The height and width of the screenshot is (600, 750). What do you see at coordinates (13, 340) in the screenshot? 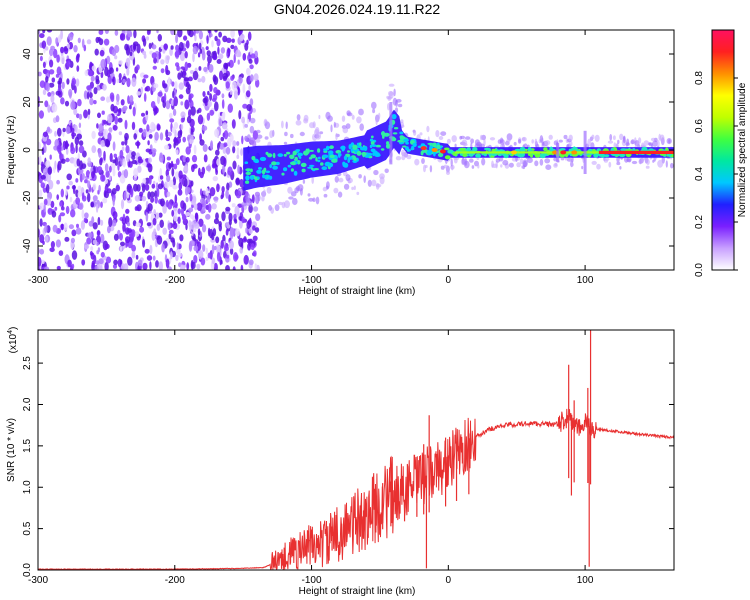
I see `snr-scale-label: (x104)` at bounding box center [13, 340].